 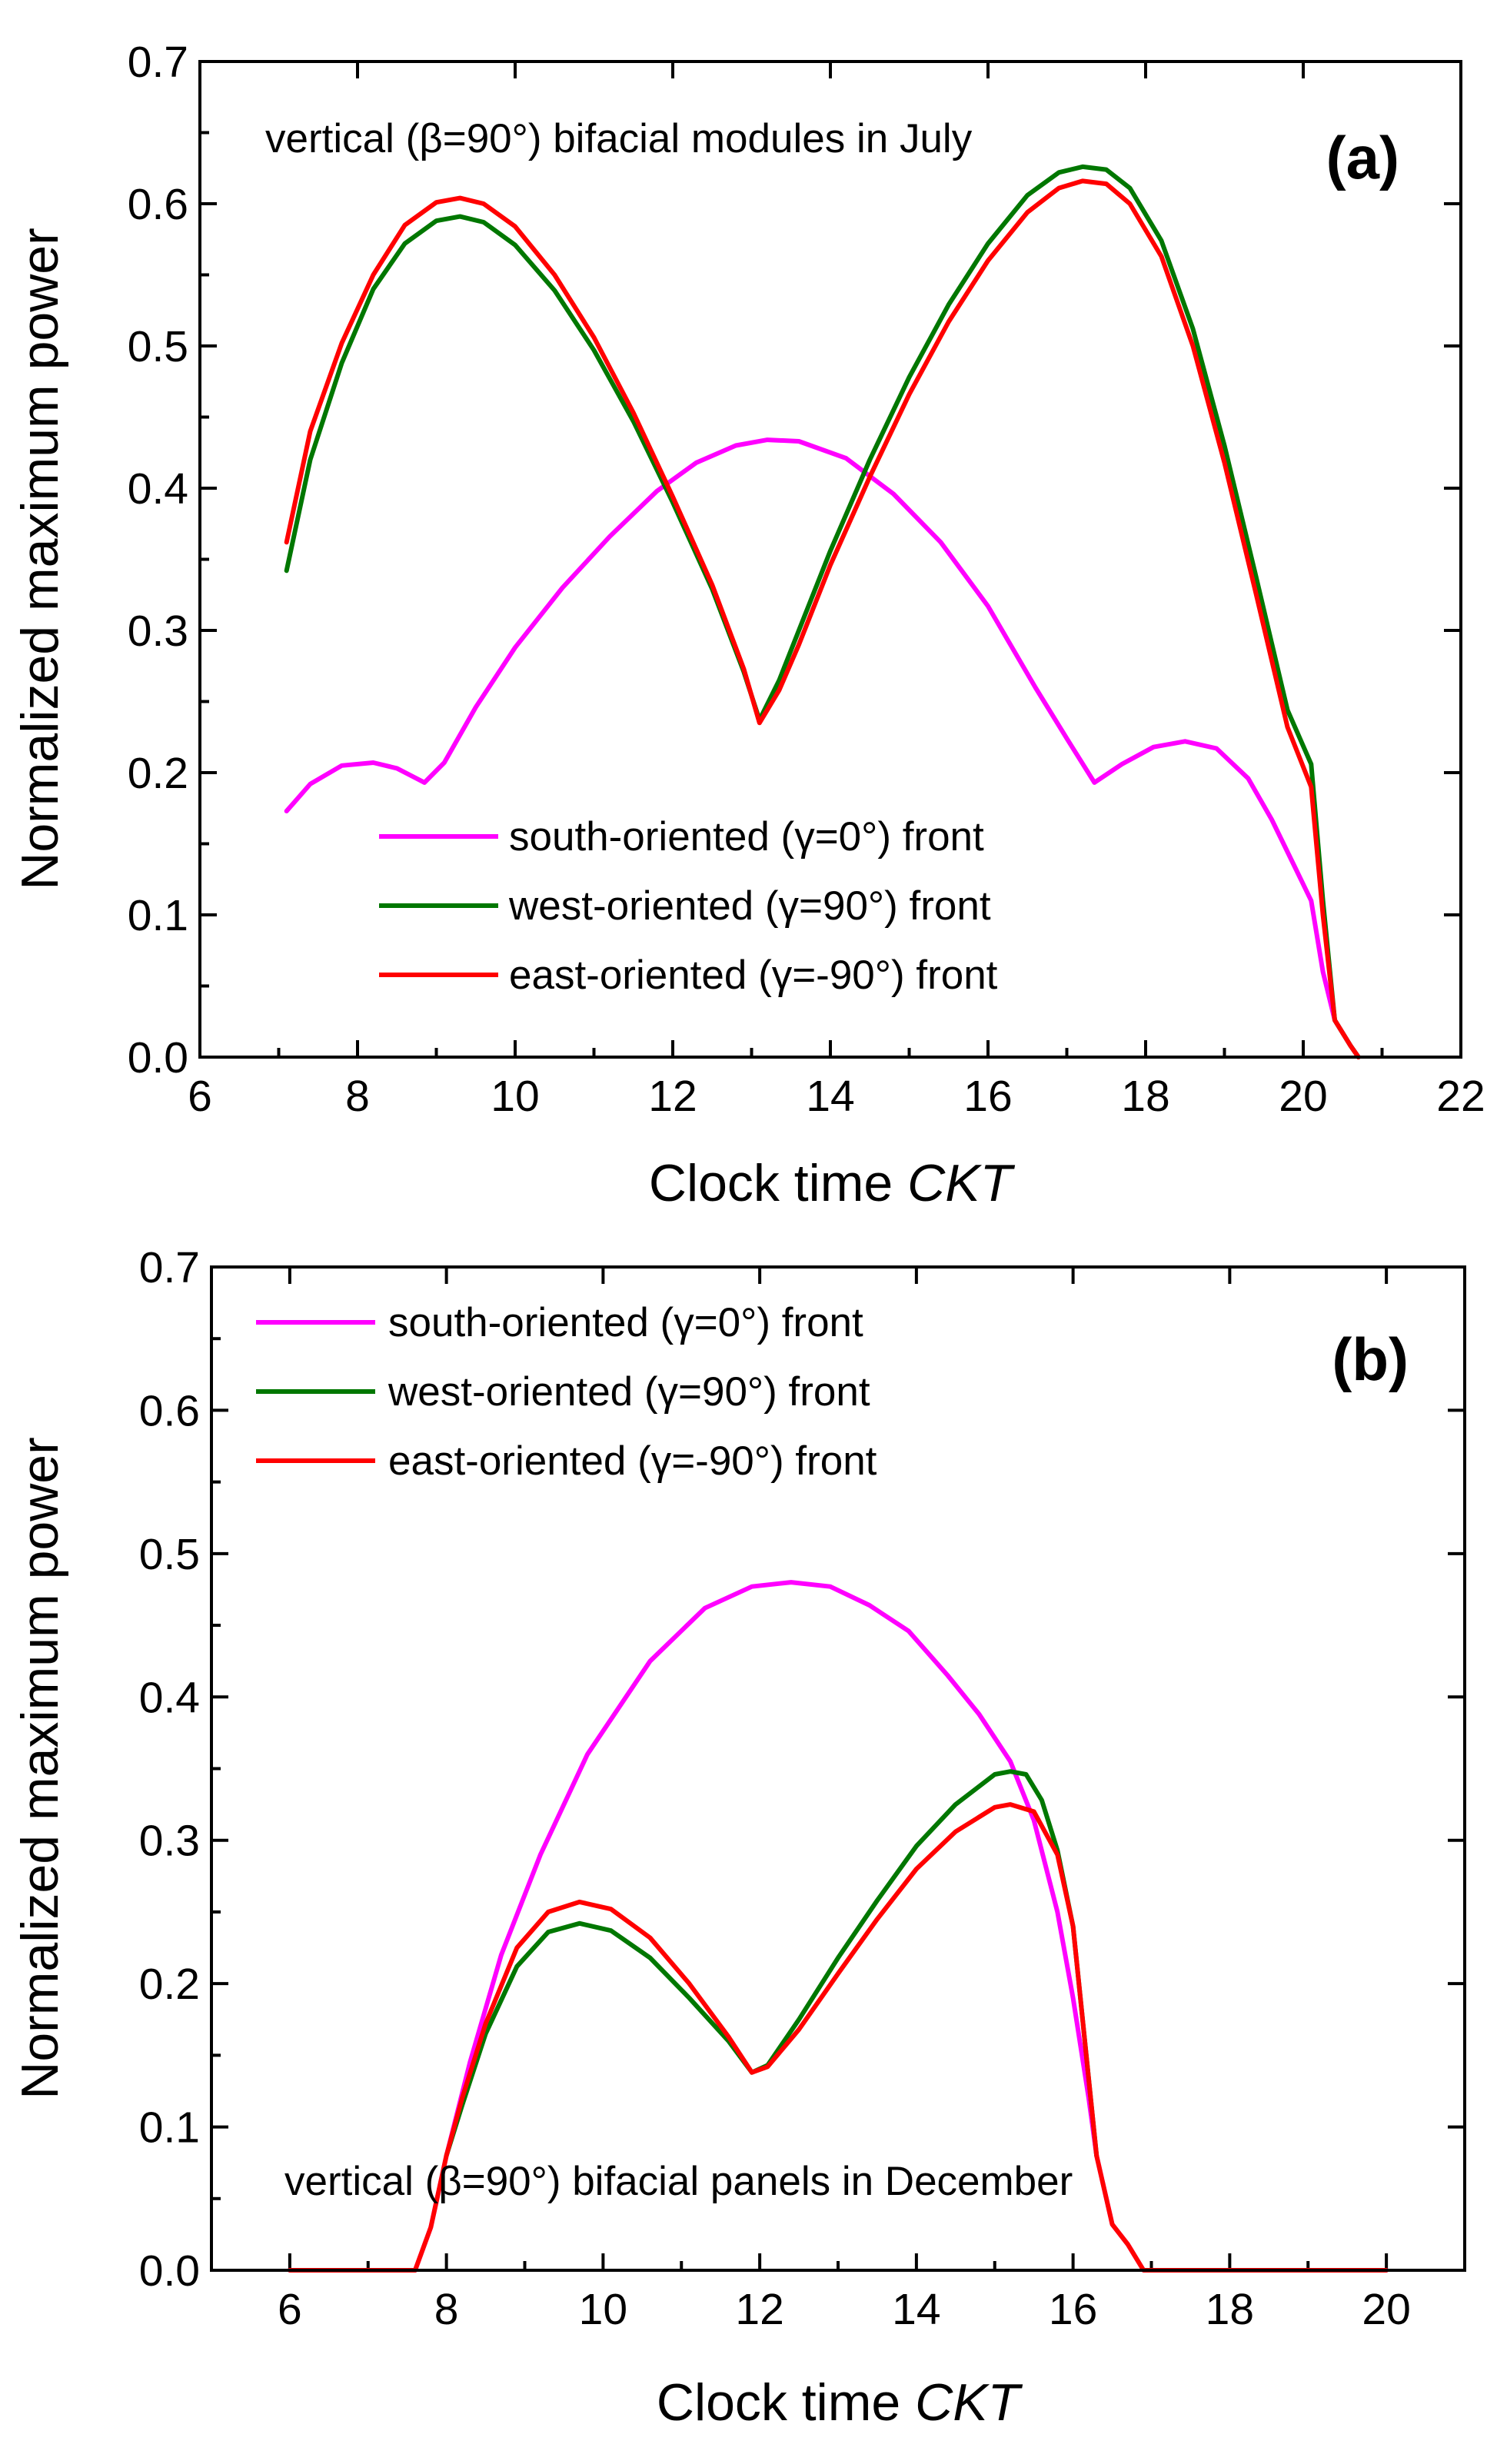 I want to click on panel-b-panel-label: (b), so click(x=1371, y=1359).